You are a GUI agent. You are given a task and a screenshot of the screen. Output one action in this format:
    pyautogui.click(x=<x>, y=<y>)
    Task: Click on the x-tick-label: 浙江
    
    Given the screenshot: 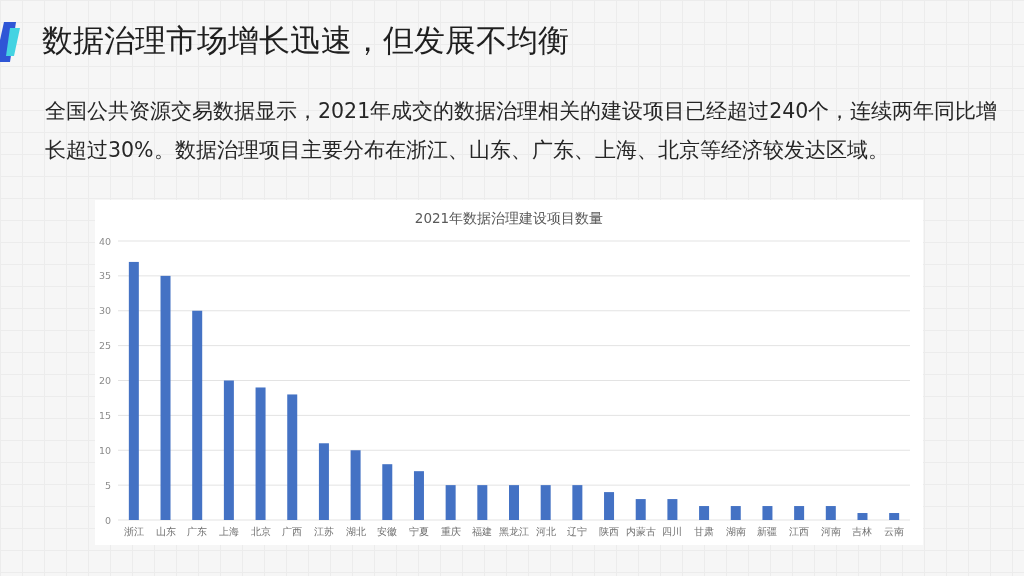 What is the action you would take?
    pyautogui.click(x=133, y=531)
    